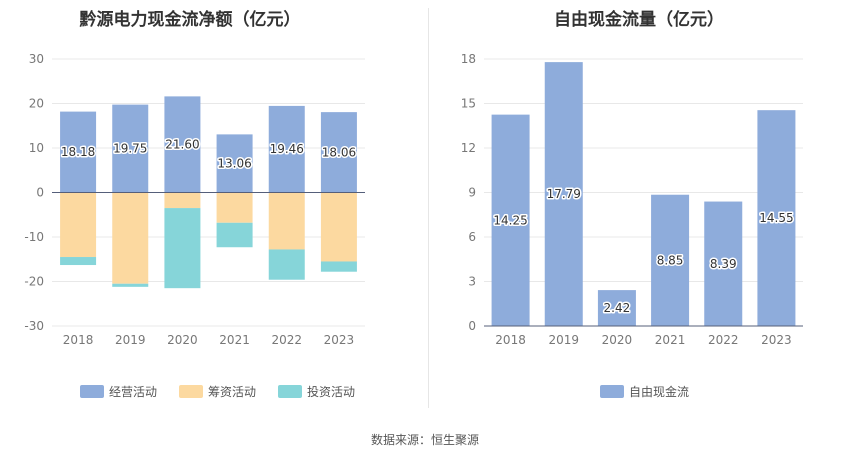 This screenshot has width=850, height=459. Describe the element at coordinates (331, 391) in the screenshot. I see `legend-label-investing: 投资活动` at that location.